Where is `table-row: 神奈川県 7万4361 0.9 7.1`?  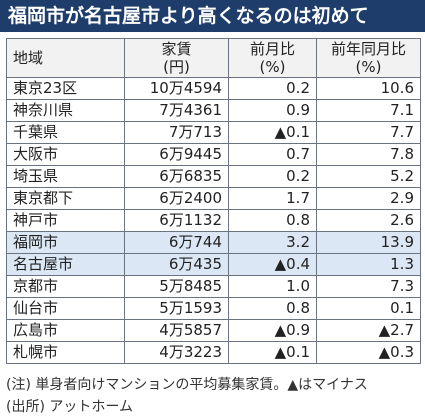
table-row: 神奈川県 7万4361 0.9 7.1 is located at coordinates (213, 110).